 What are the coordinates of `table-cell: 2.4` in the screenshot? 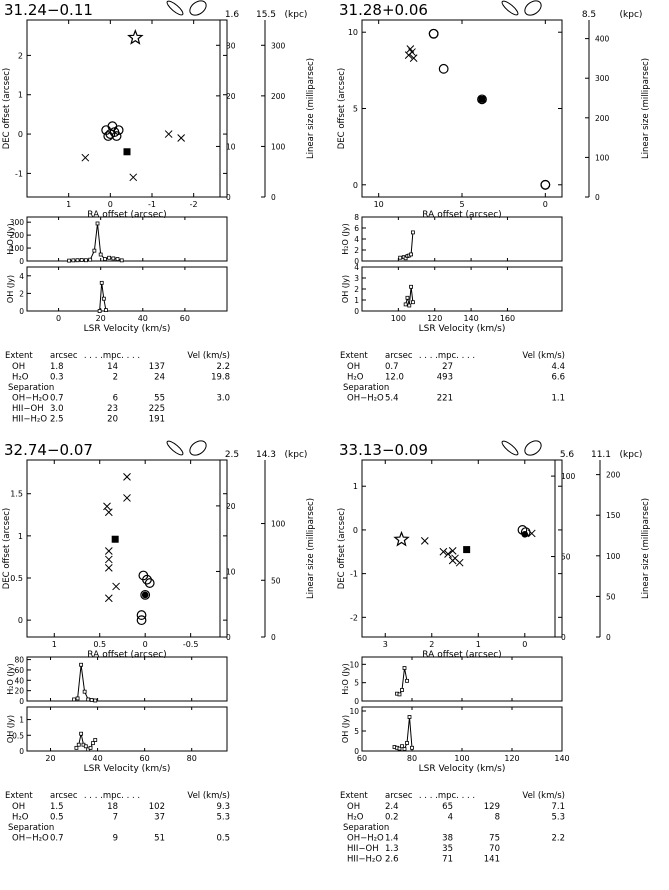 It's located at (392, 807).